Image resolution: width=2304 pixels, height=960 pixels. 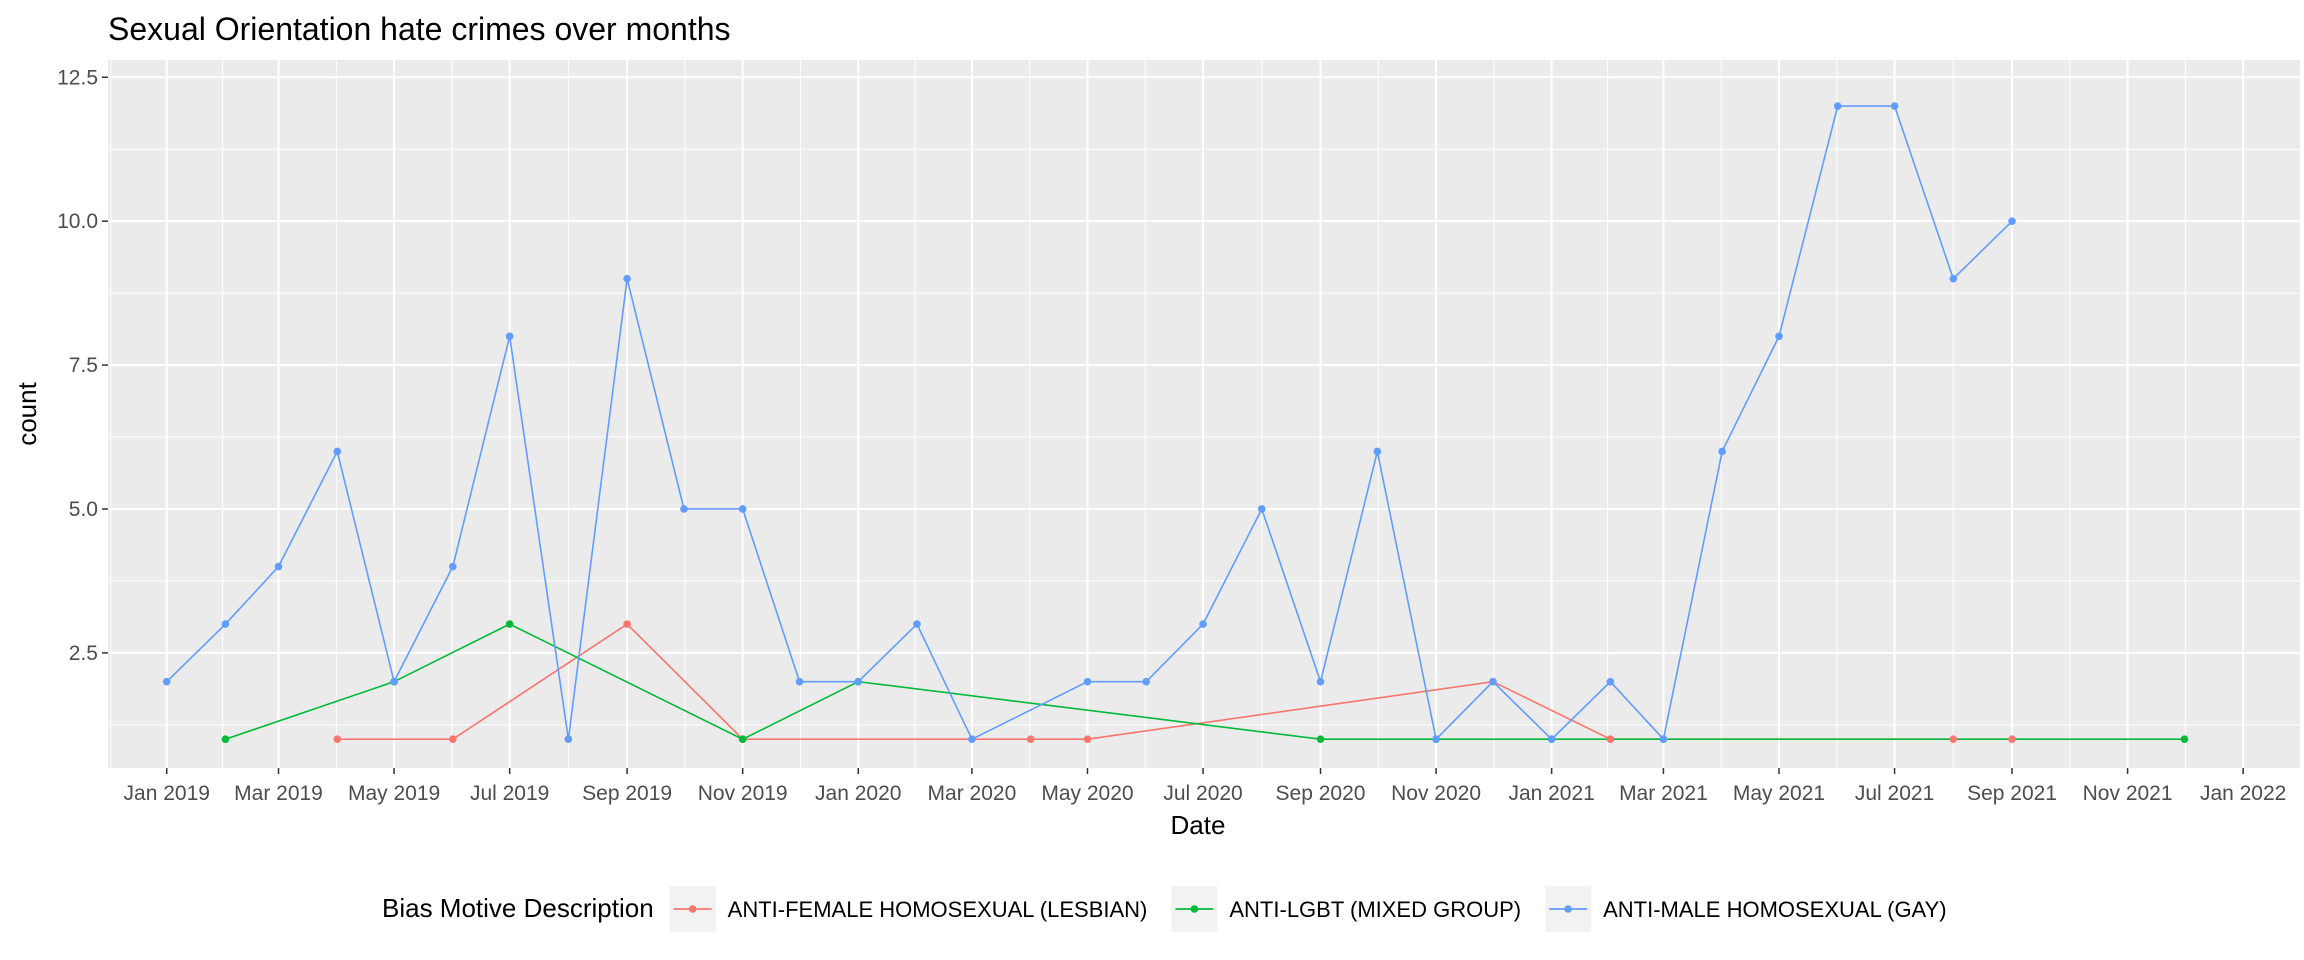 What do you see at coordinates (509, 793) in the screenshot?
I see `x-tick-label: Jul 2019` at bounding box center [509, 793].